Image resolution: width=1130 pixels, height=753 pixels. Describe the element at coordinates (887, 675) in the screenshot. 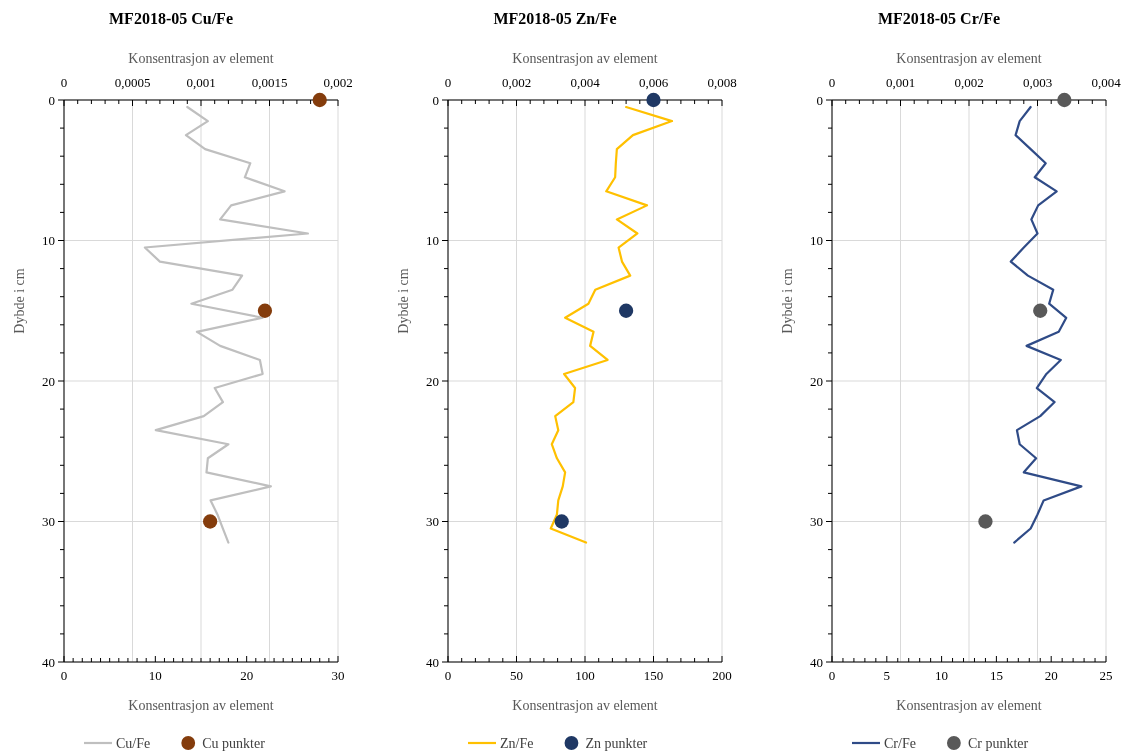

I see `x-tick-label: 5` at that location.